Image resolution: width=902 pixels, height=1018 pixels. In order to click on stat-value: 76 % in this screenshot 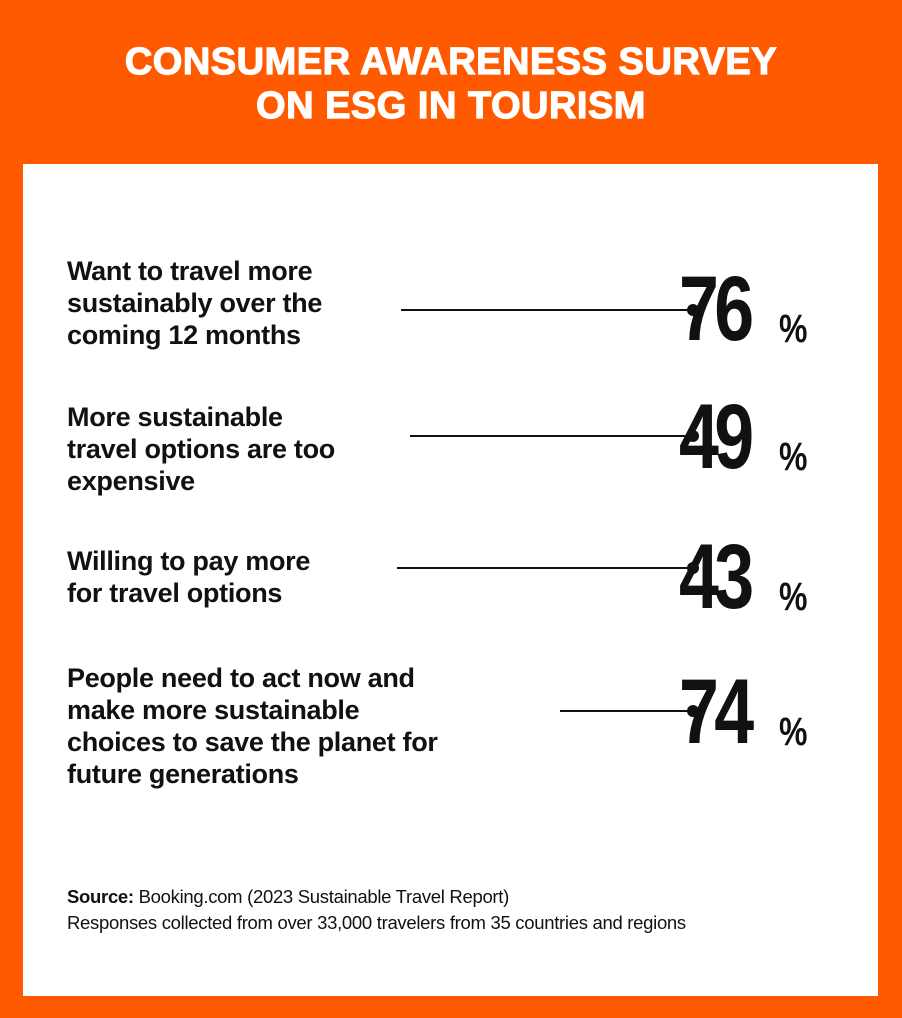, I will do `click(759, 309)`.